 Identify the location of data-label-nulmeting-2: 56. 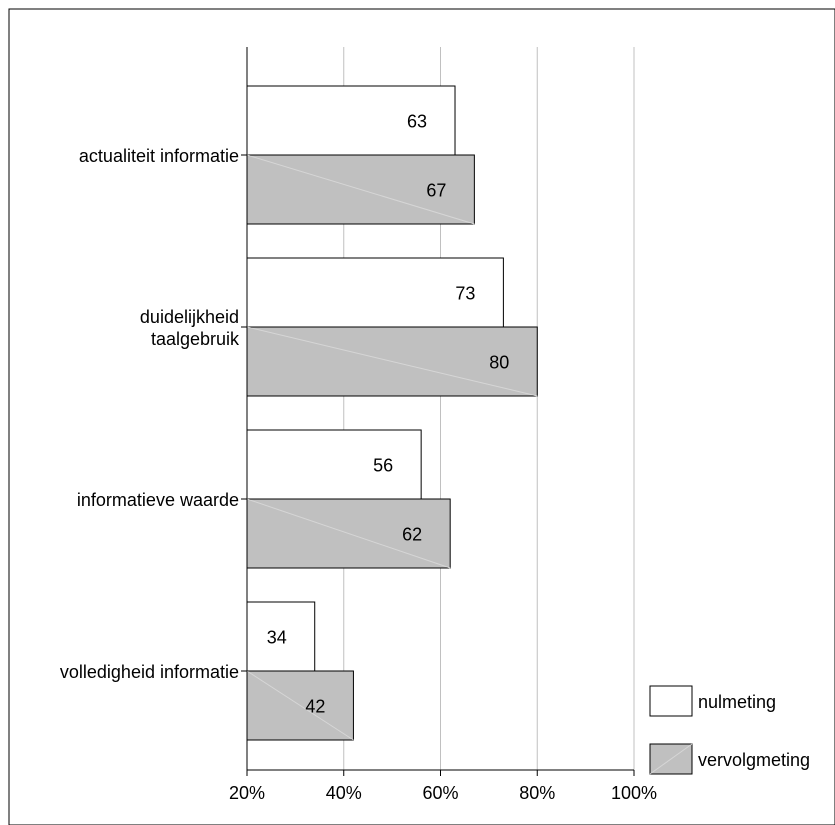
(383, 466).